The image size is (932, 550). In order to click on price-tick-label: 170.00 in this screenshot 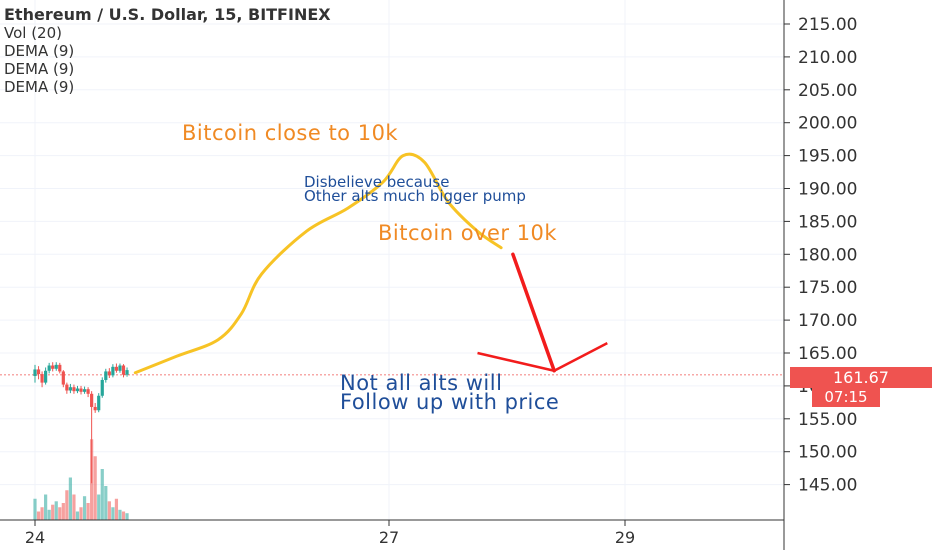, I will do `click(827, 321)`.